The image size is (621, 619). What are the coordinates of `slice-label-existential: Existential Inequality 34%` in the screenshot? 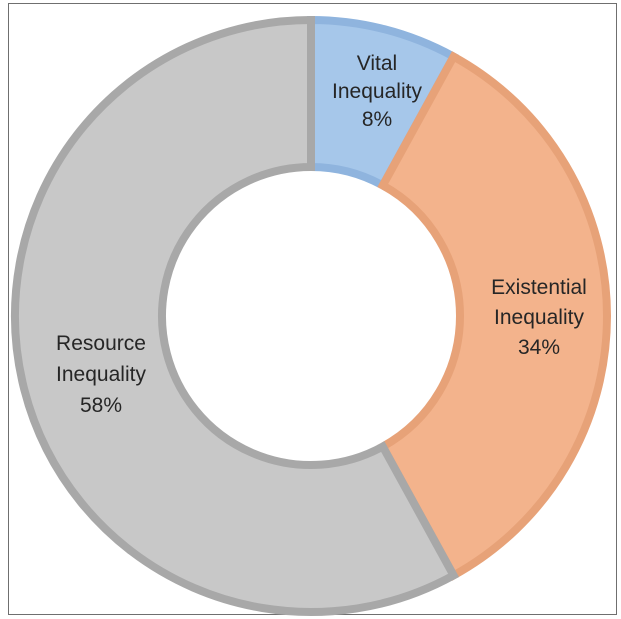 It's located at (539, 317).